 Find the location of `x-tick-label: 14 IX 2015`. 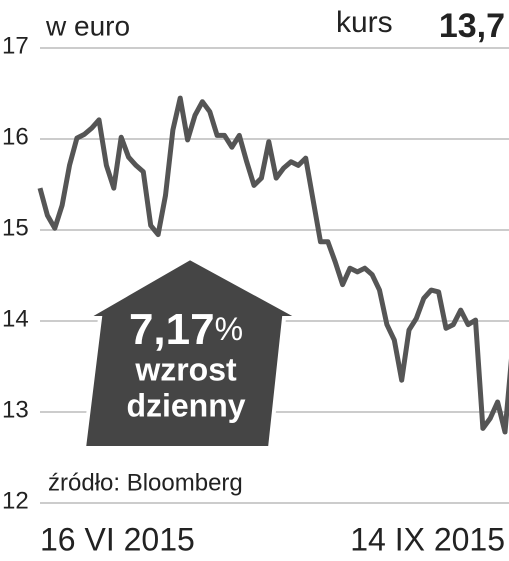

x-tick-label: 14 IX 2015 is located at coordinates (427, 539).